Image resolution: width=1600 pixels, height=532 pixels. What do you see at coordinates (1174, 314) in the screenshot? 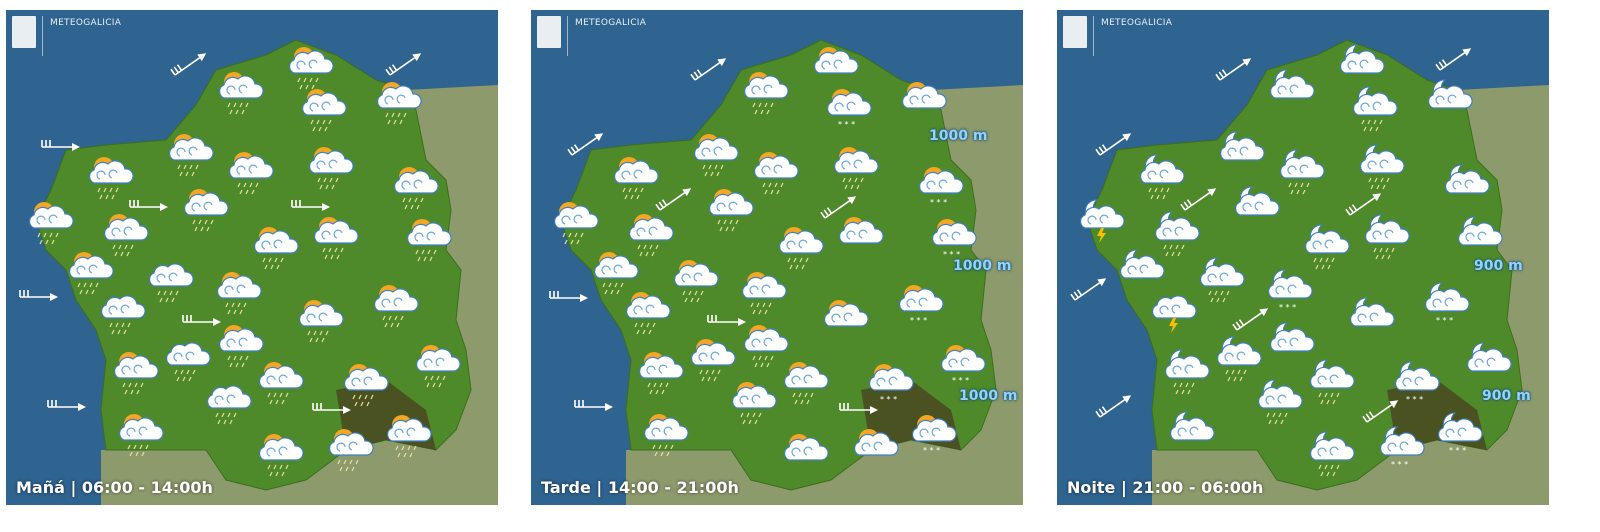
I see `cloud-storm-icon` at bounding box center [1174, 314].